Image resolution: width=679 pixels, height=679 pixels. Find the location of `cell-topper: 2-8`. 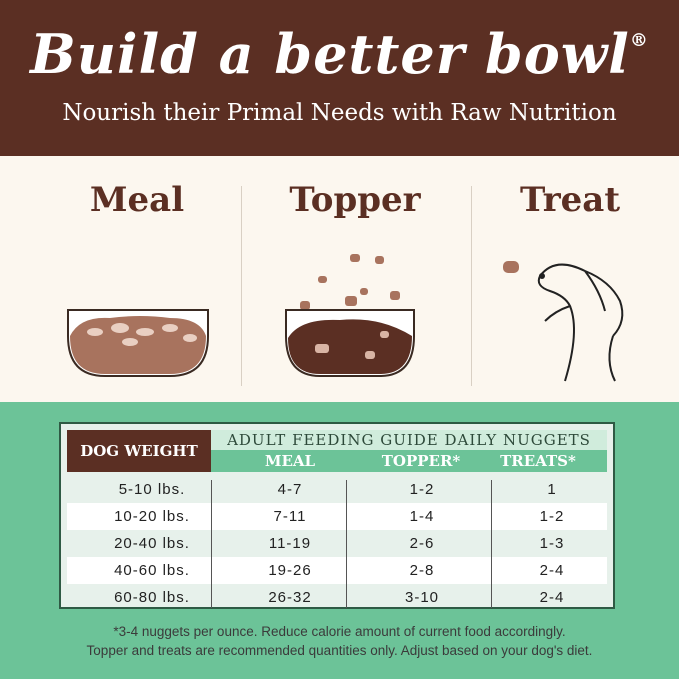

cell-topper: 2-8 is located at coordinates (422, 570).